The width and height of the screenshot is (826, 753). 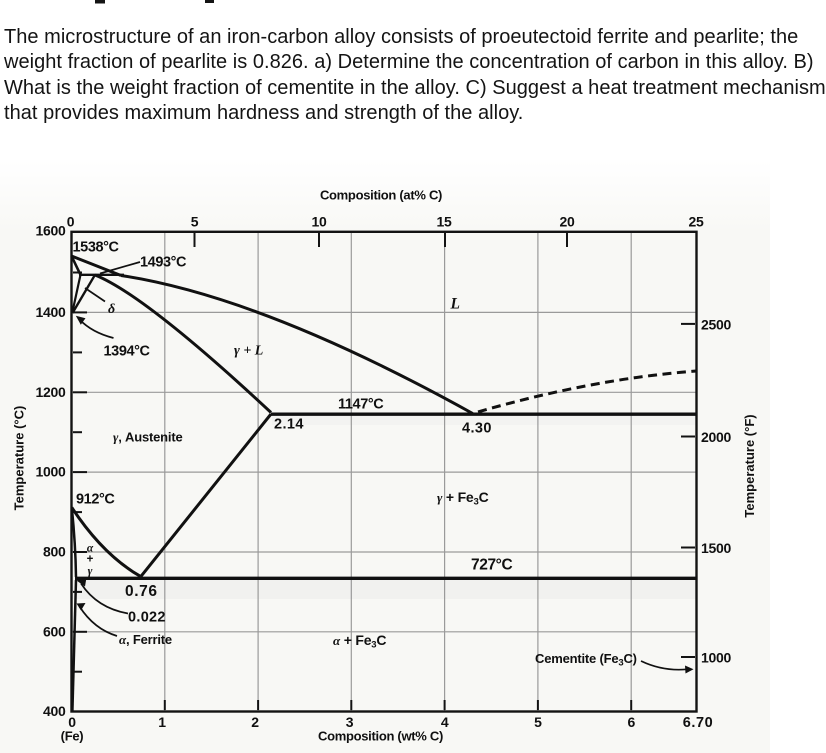 What do you see at coordinates (289, 425) in the screenshot?
I see `svg-text: 2.14` at bounding box center [289, 425].